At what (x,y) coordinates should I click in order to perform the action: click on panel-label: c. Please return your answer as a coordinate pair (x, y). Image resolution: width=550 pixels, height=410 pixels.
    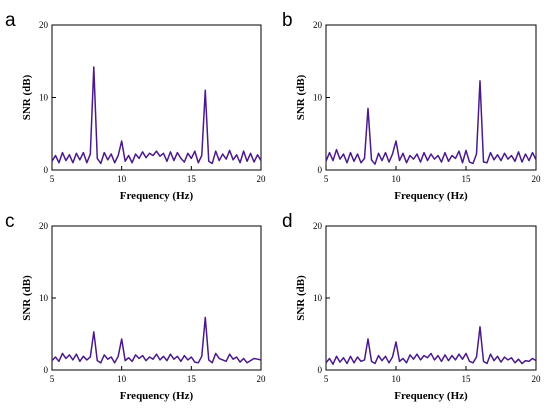
    Looking at the image, I should click on (10, 221).